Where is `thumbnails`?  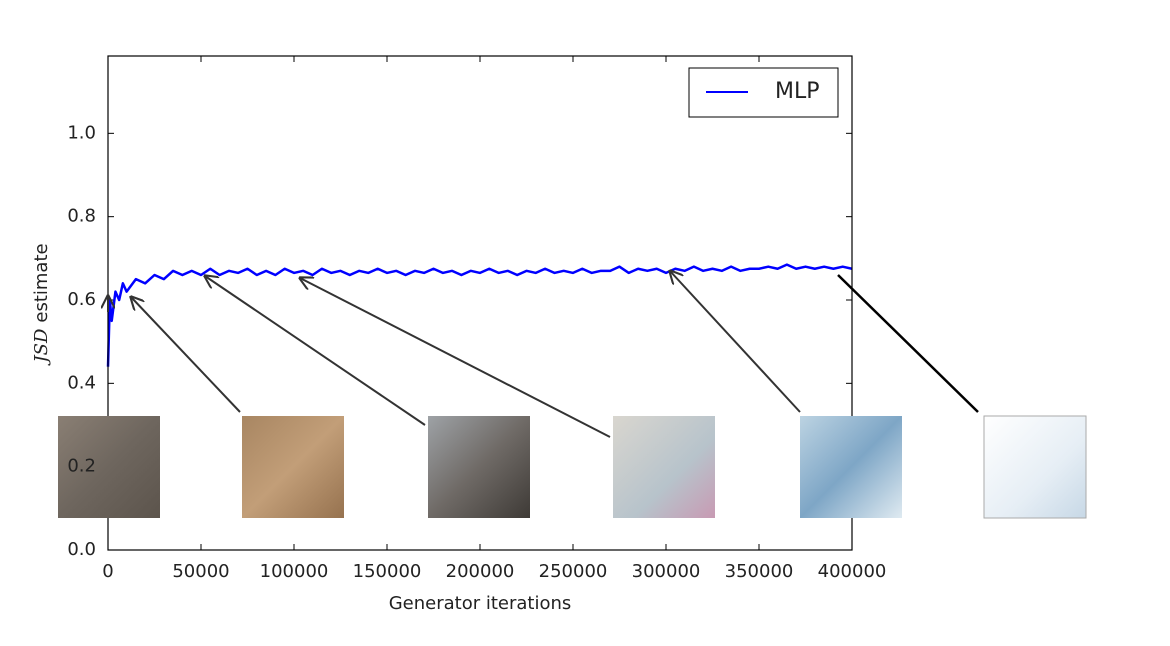 thumbnails is located at coordinates (572, 467).